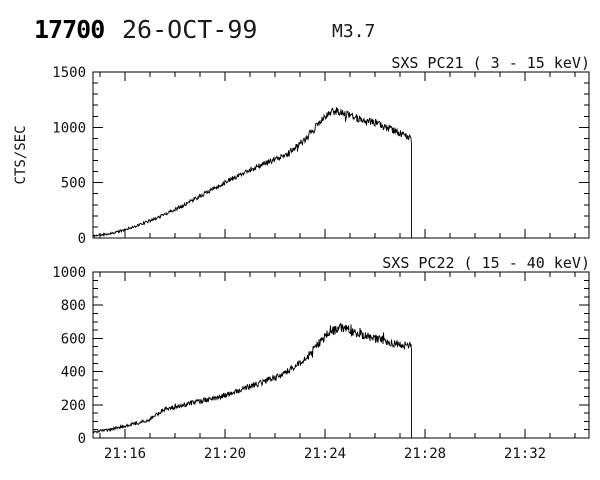 This screenshot has height=480, width=600. Describe the element at coordinates (73, 339) in the screenshot. I see `y-tick-label: 600` at that location.